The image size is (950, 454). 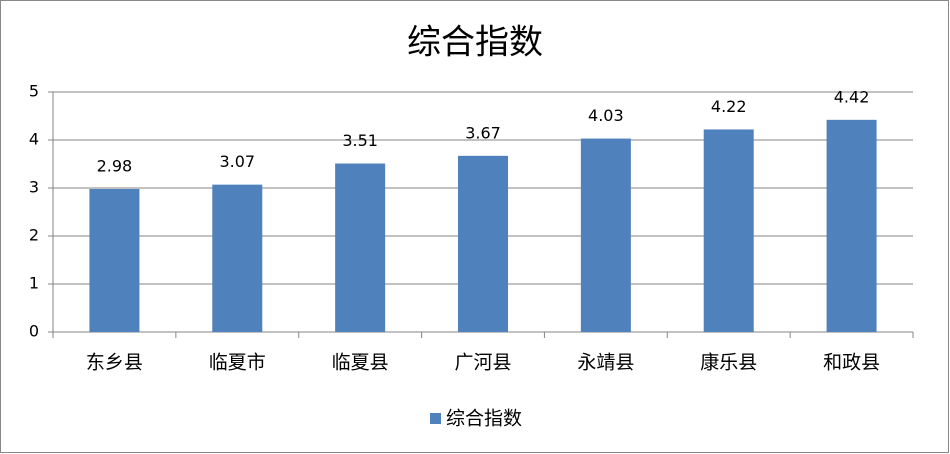 I want to click on data-label: 4.22, so click(x=729, y=106).